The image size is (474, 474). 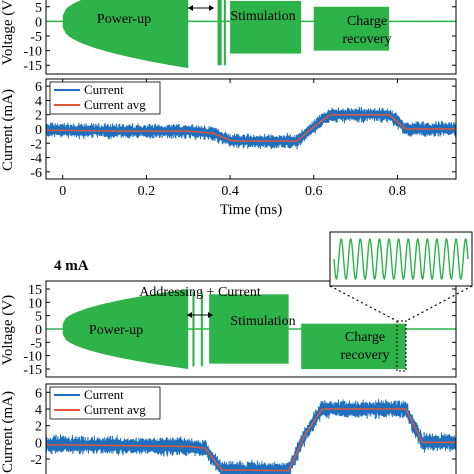 What do you see at coordinates (104, 394) in the screenshot?
I see `bottom-legend-current: Current` at bounding box center [104, 394].